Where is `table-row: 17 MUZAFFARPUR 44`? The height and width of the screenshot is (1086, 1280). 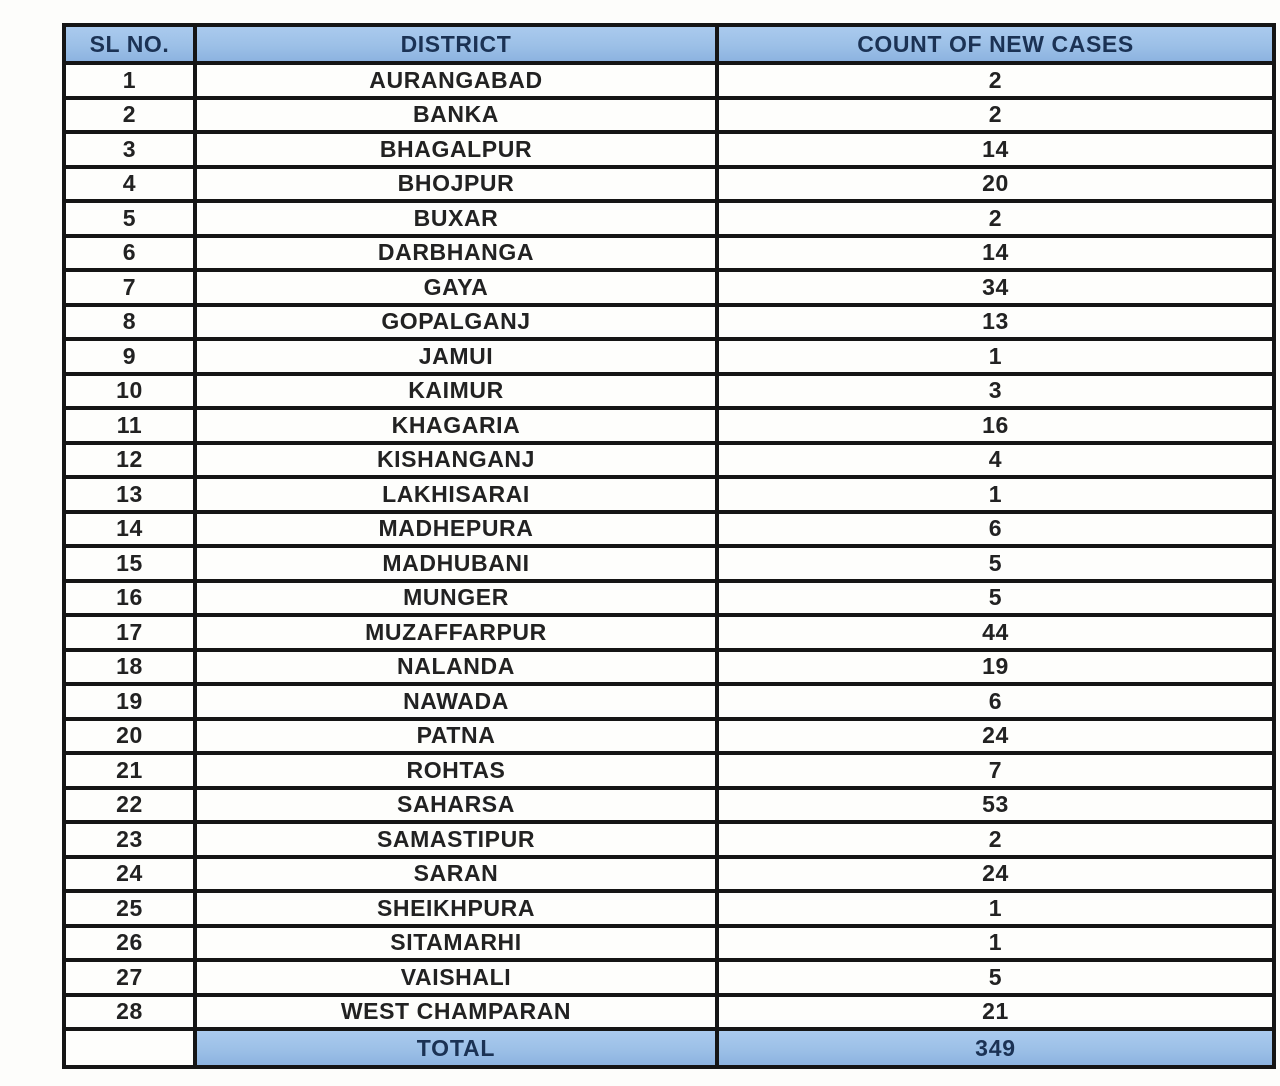
table-row: 17 MUZAFFARPUR 44 is located at coordinates (669, 632).